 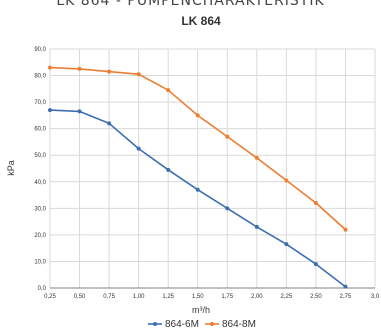 What do you see at coordinates (50, 297) in the screenshot?
I see `x-tick-label: 0,25` at bounding box center [50, 297].